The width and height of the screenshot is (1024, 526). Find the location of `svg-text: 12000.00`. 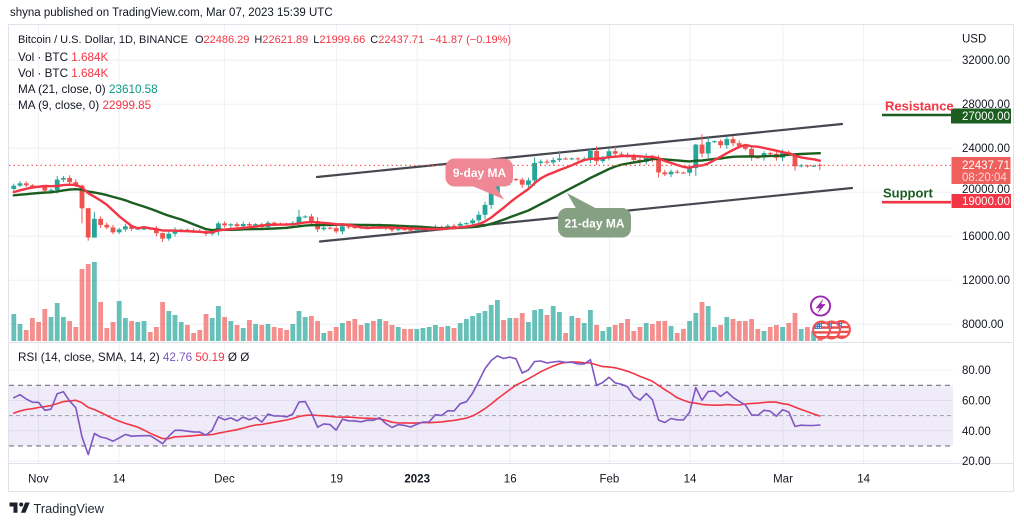

svg-text: 12000.00 is located at coordinates (986, 281).